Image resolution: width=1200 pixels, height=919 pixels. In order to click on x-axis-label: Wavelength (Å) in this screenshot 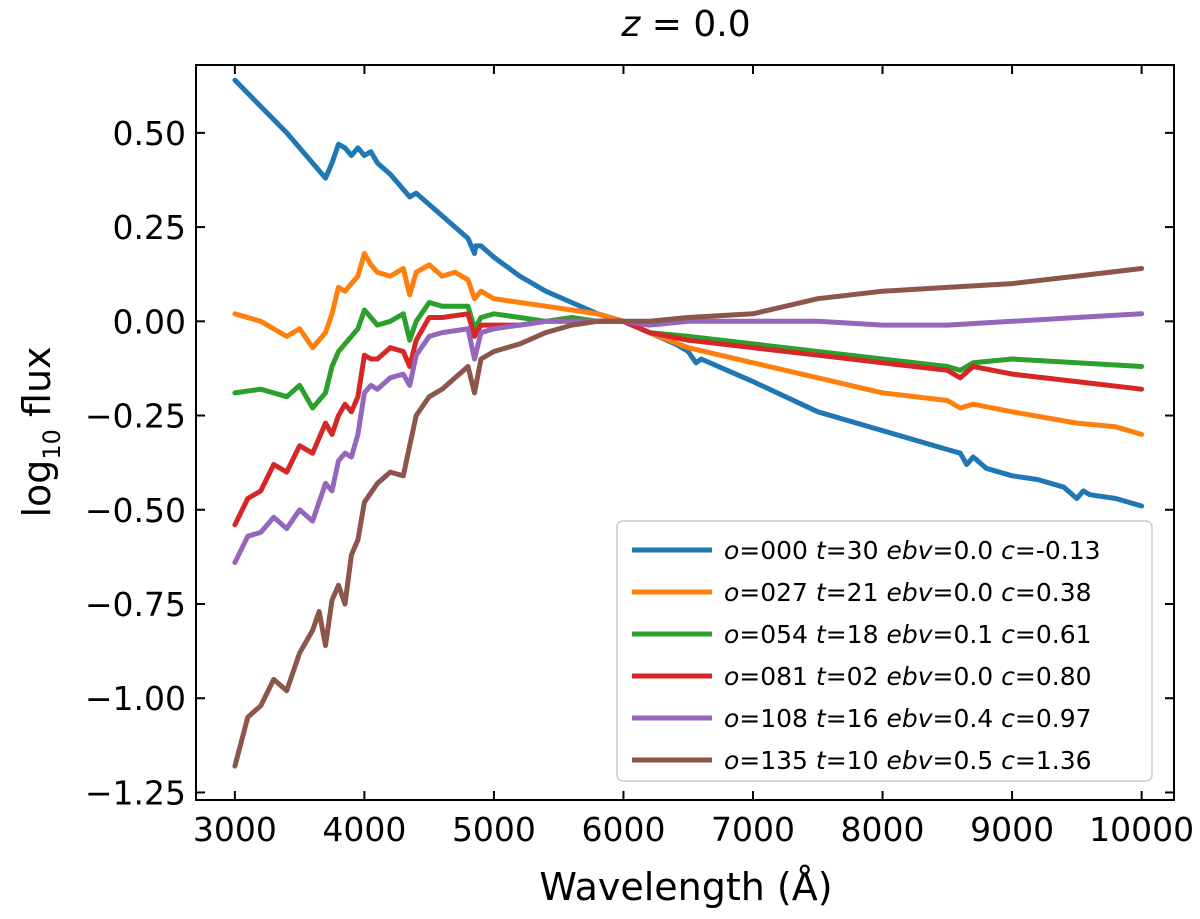, I will do `click(685, 887)`.